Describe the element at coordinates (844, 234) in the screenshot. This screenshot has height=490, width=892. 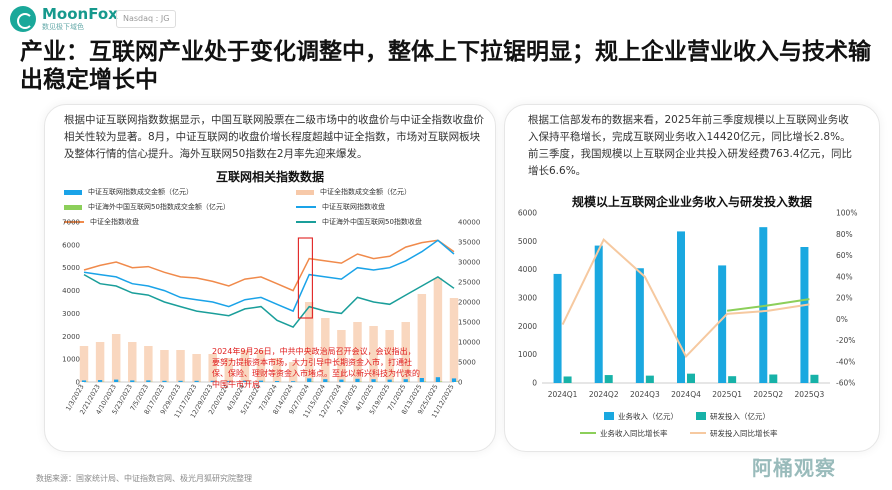
I see `y-right-tick-label: 80%` at that location.